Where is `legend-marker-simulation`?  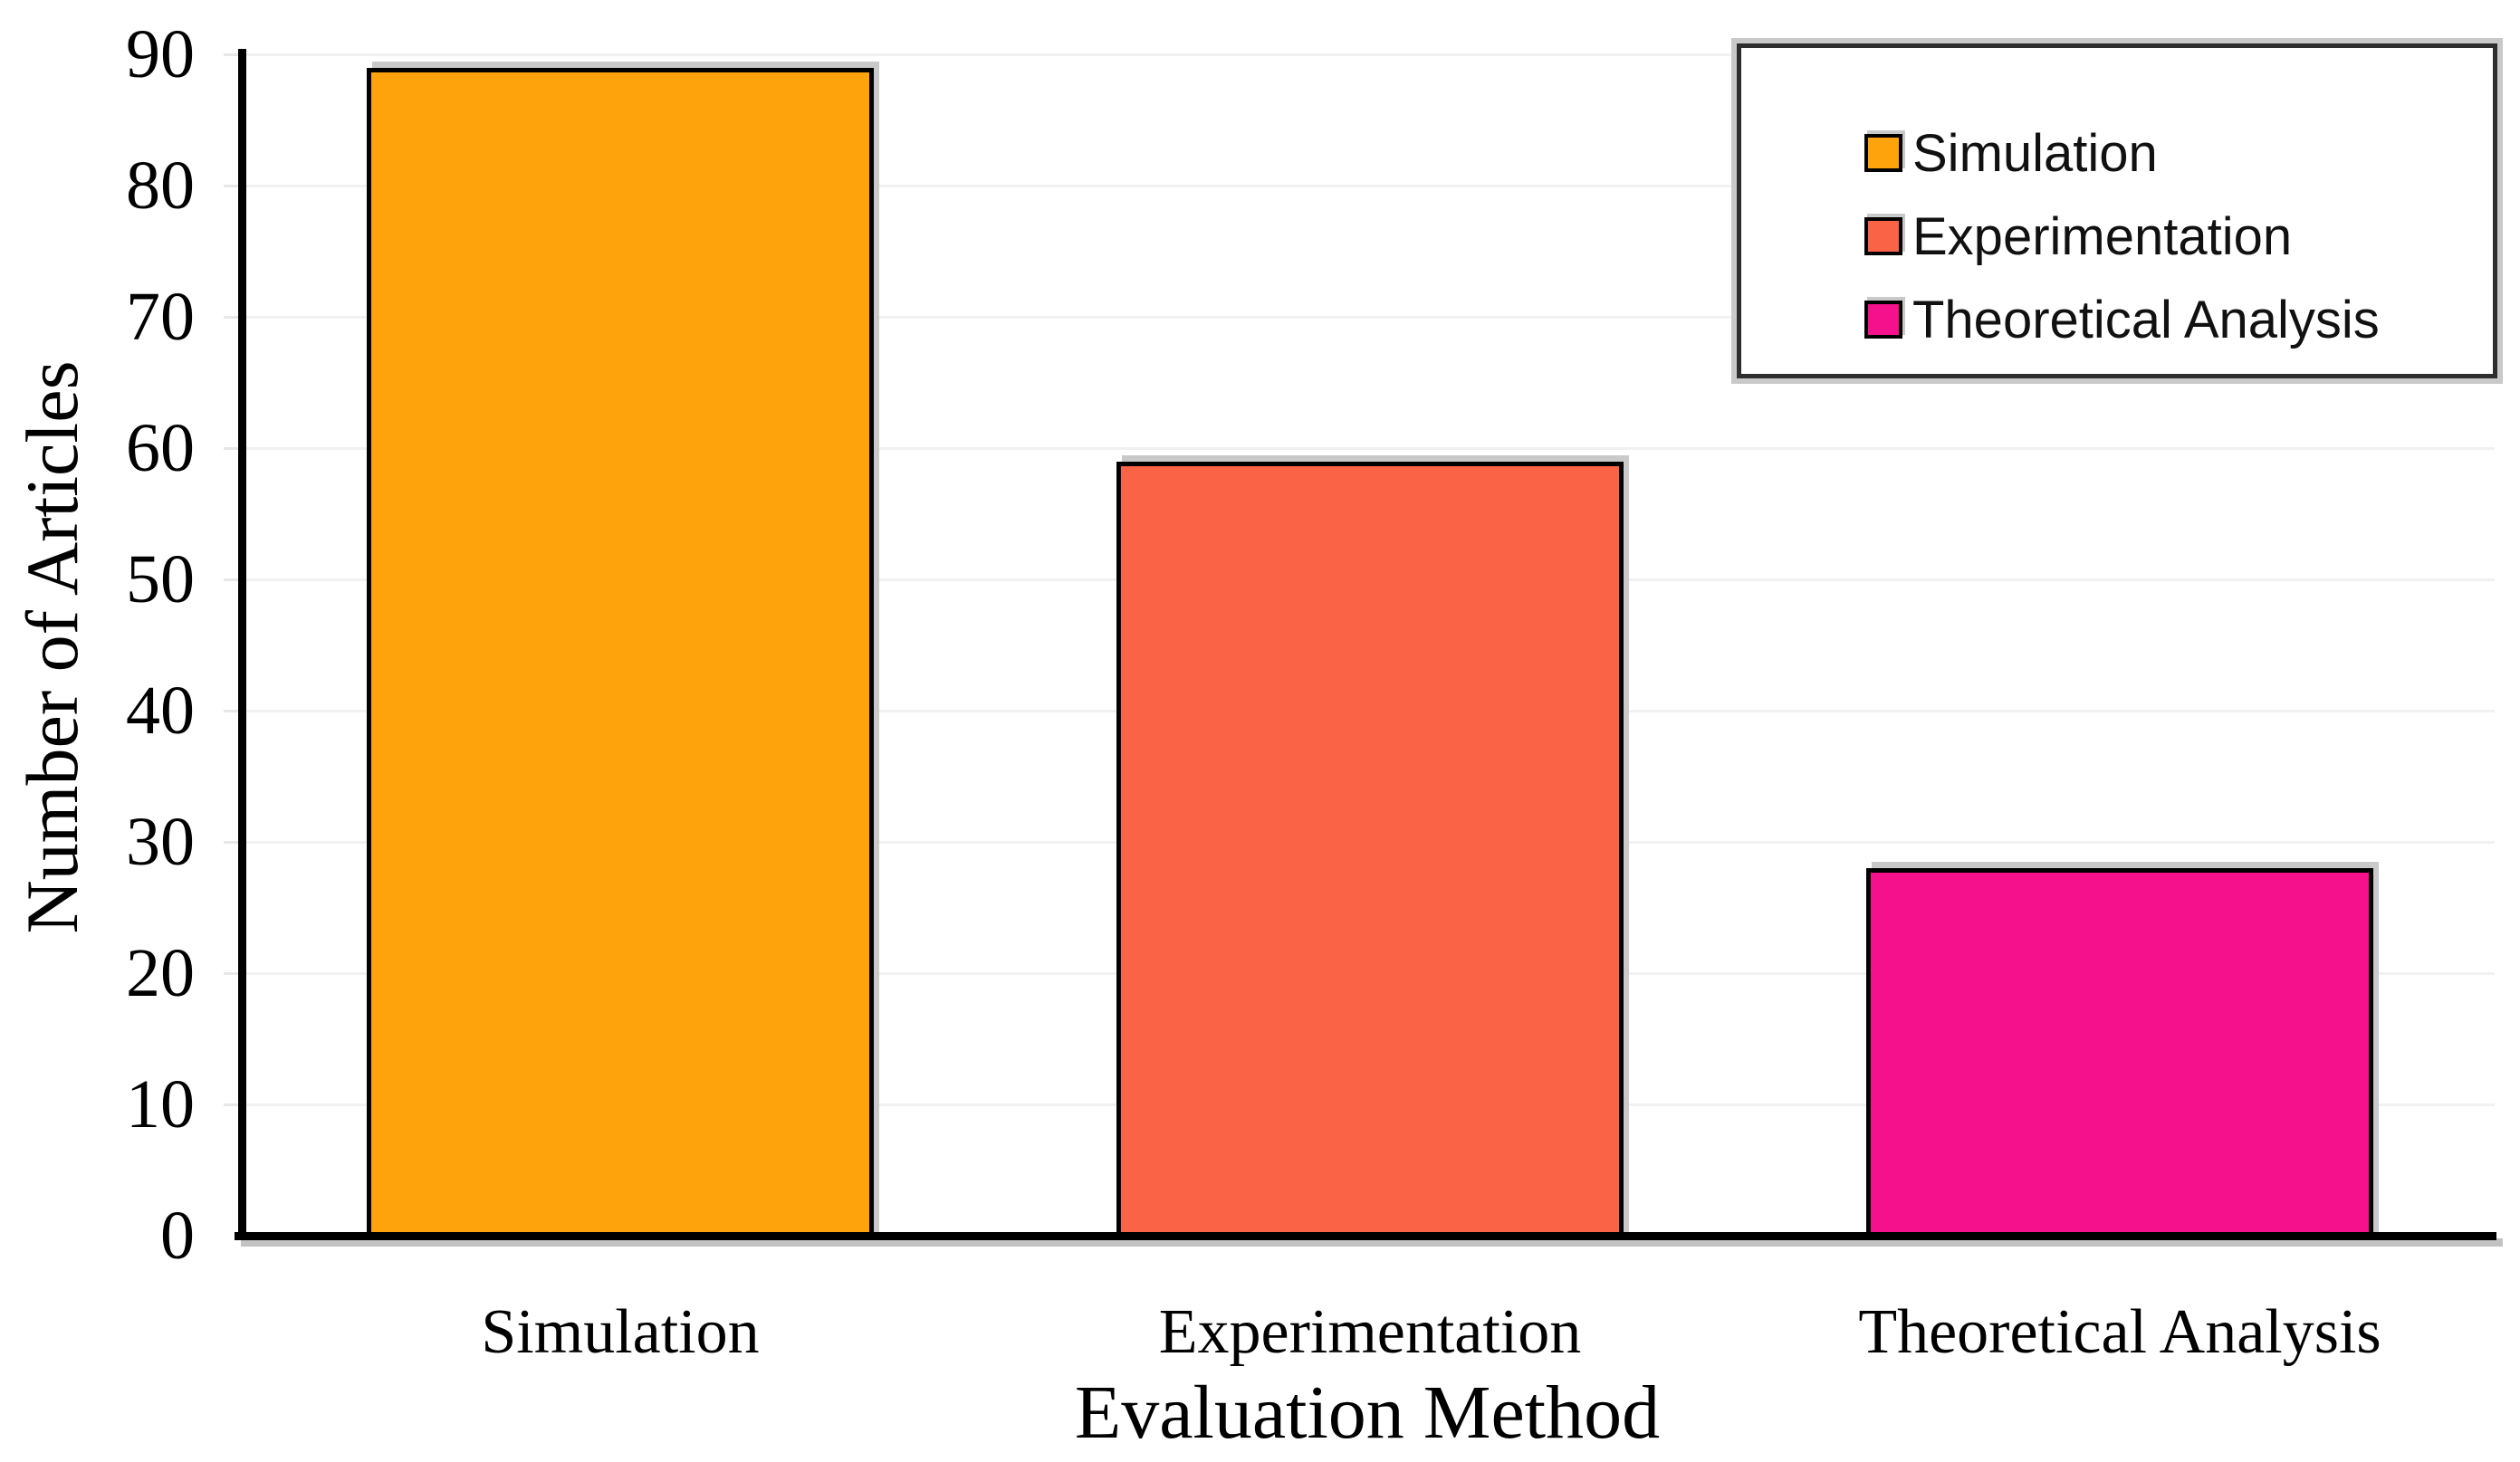 legend-marker-simulation is located at coordinates (1883, 153).